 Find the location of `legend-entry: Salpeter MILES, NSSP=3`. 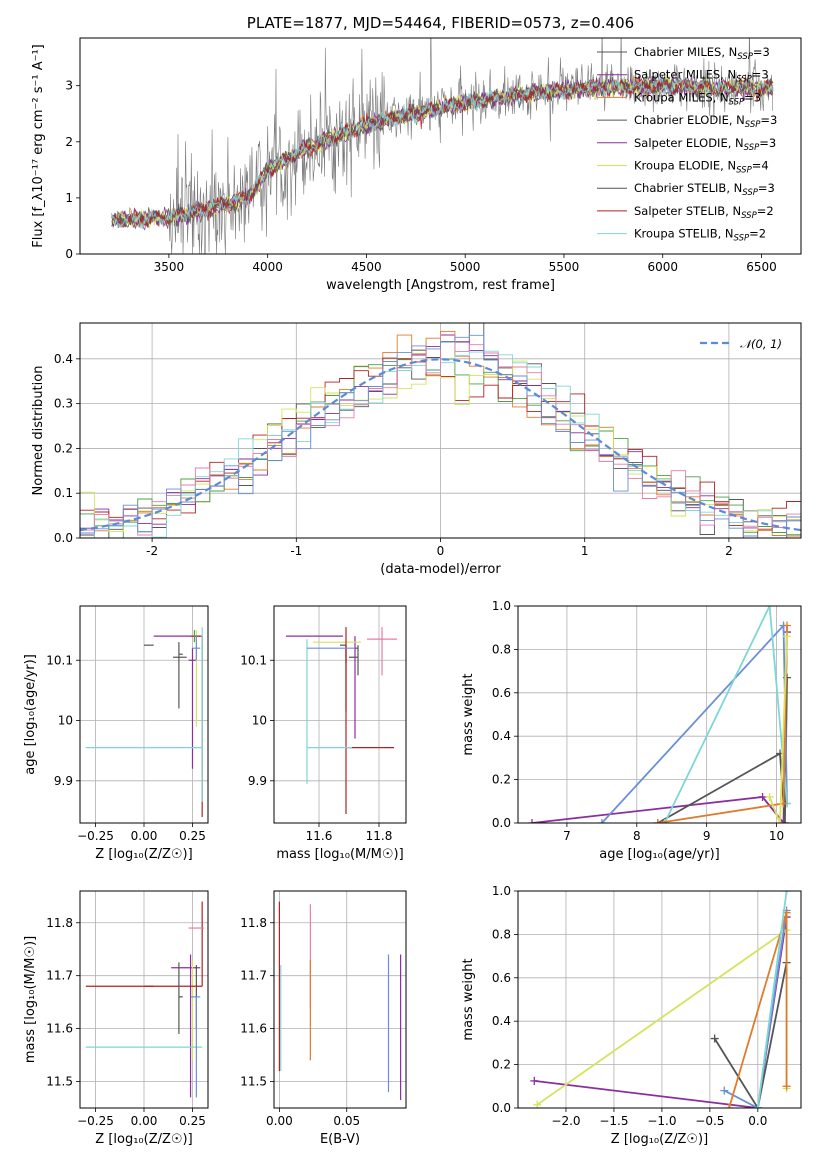

legend-entry: Salpeter MILES, NSSP=3 is located at coordinates (701, 76).